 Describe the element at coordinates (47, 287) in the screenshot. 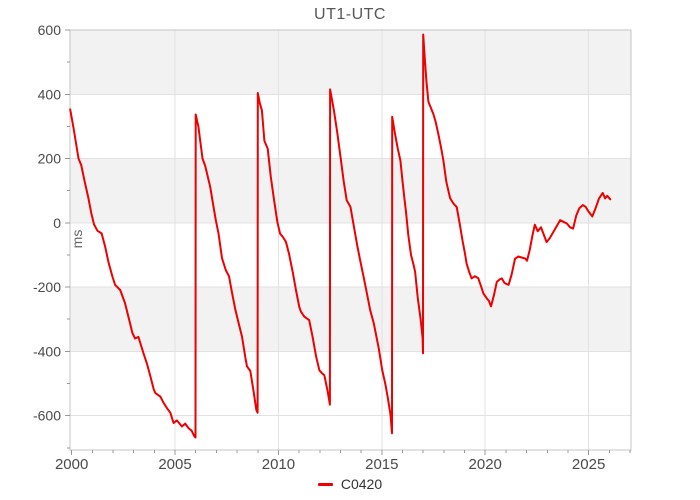

I see `y-tick-label: -200` at that location.